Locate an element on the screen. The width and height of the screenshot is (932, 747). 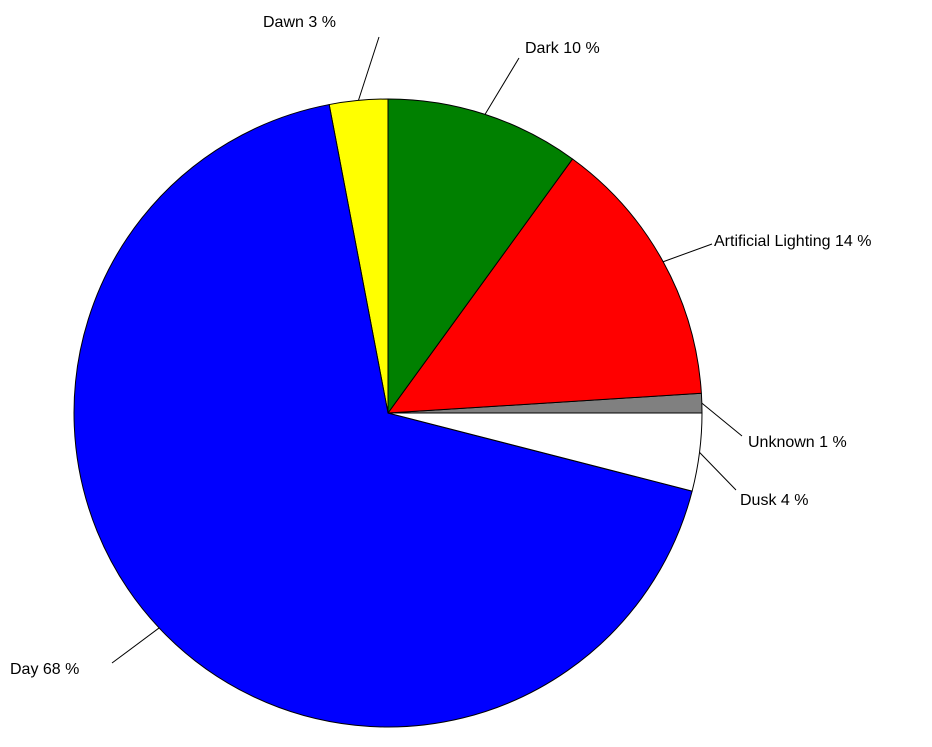
label-dawn: Dawn 3 % is located at coordinates (299, 22).